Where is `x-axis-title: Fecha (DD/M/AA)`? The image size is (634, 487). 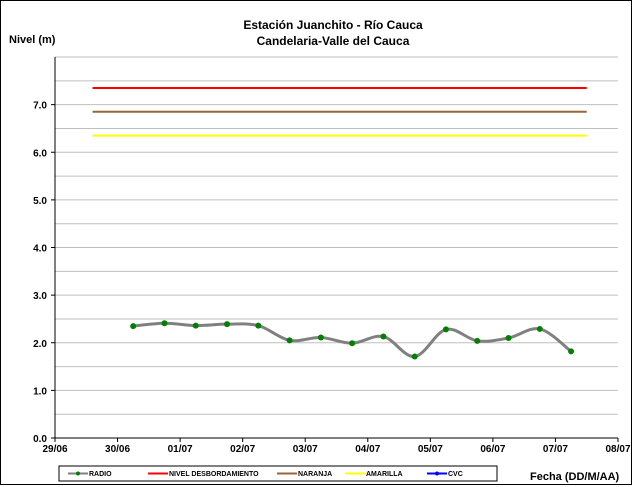
x-axis-title: Fecha (DD/M/AA) is located at coordinates (575, 477).